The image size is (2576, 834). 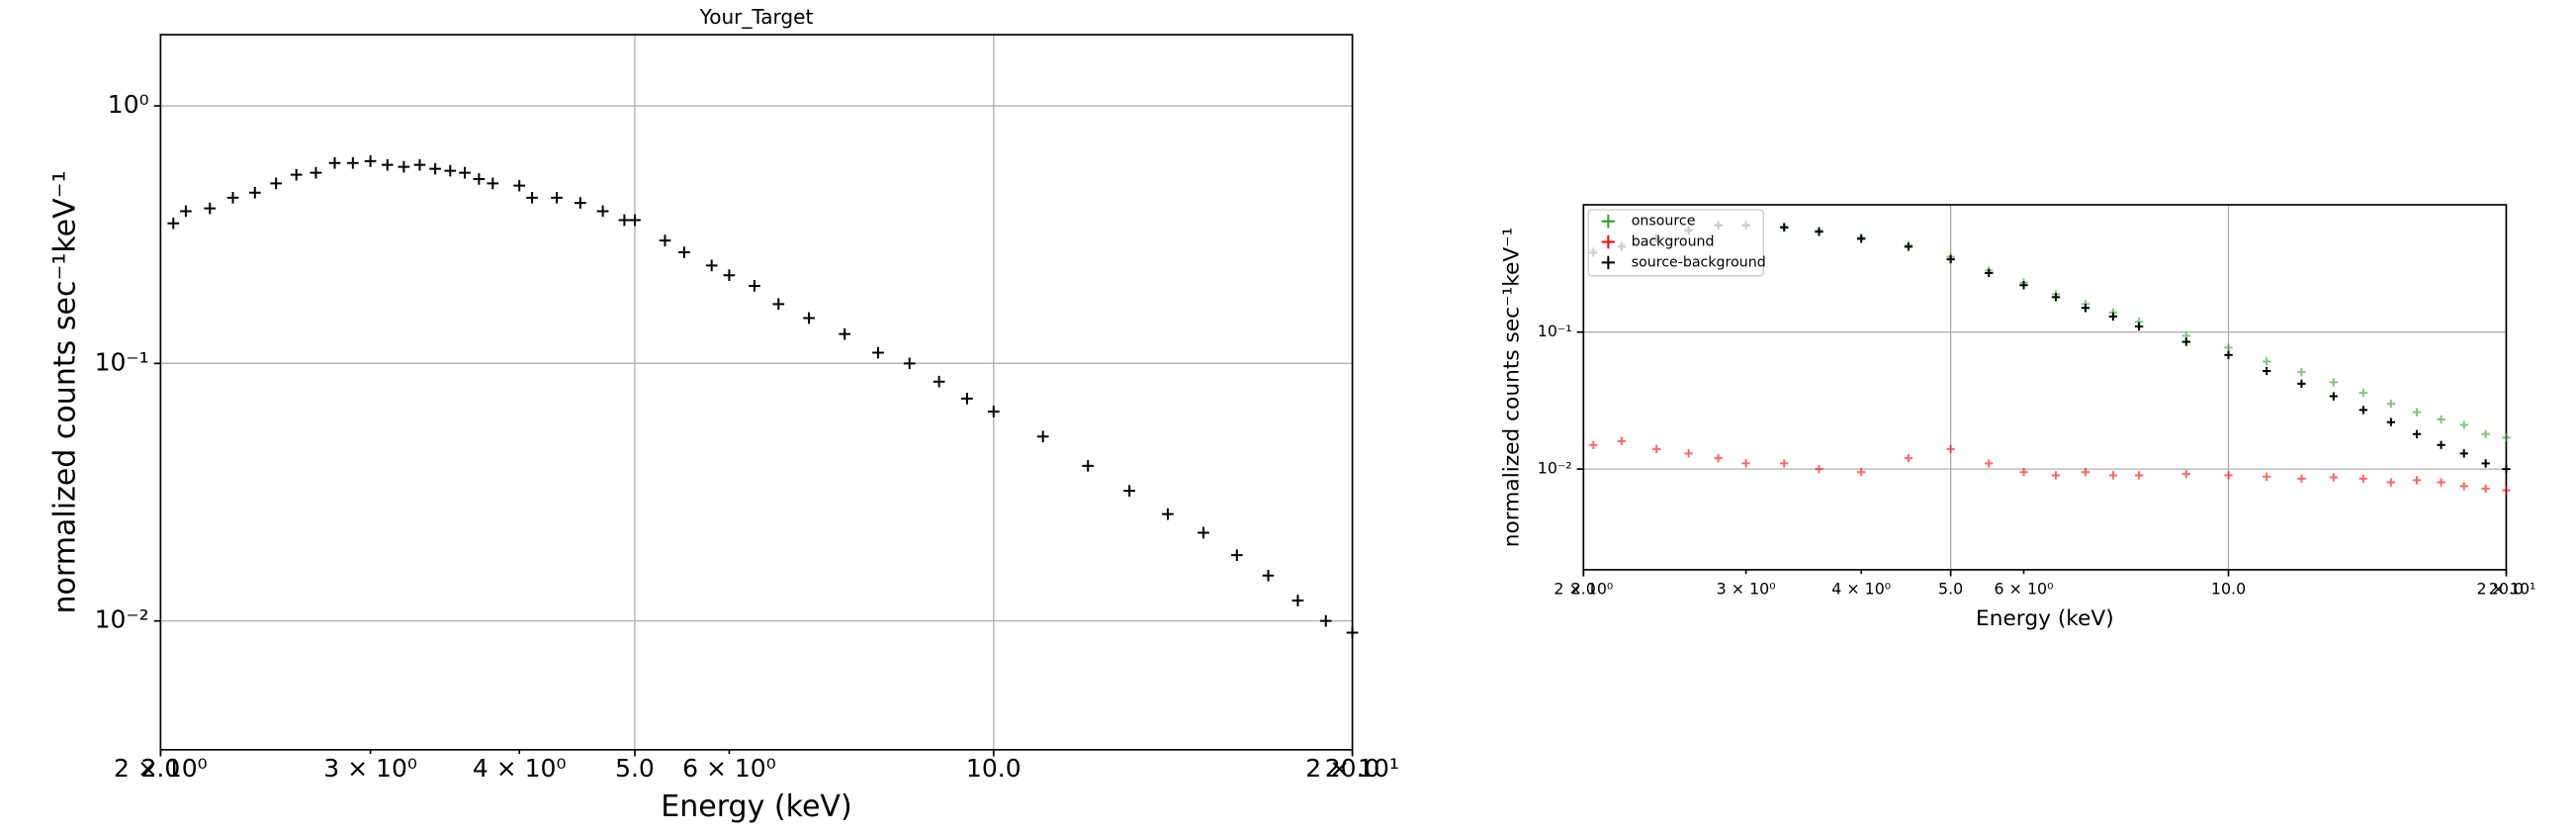 What do you see at coordinates (1608, 222) in the screenshot?
I see `legend-marker` at bounding box center [1608, 222].